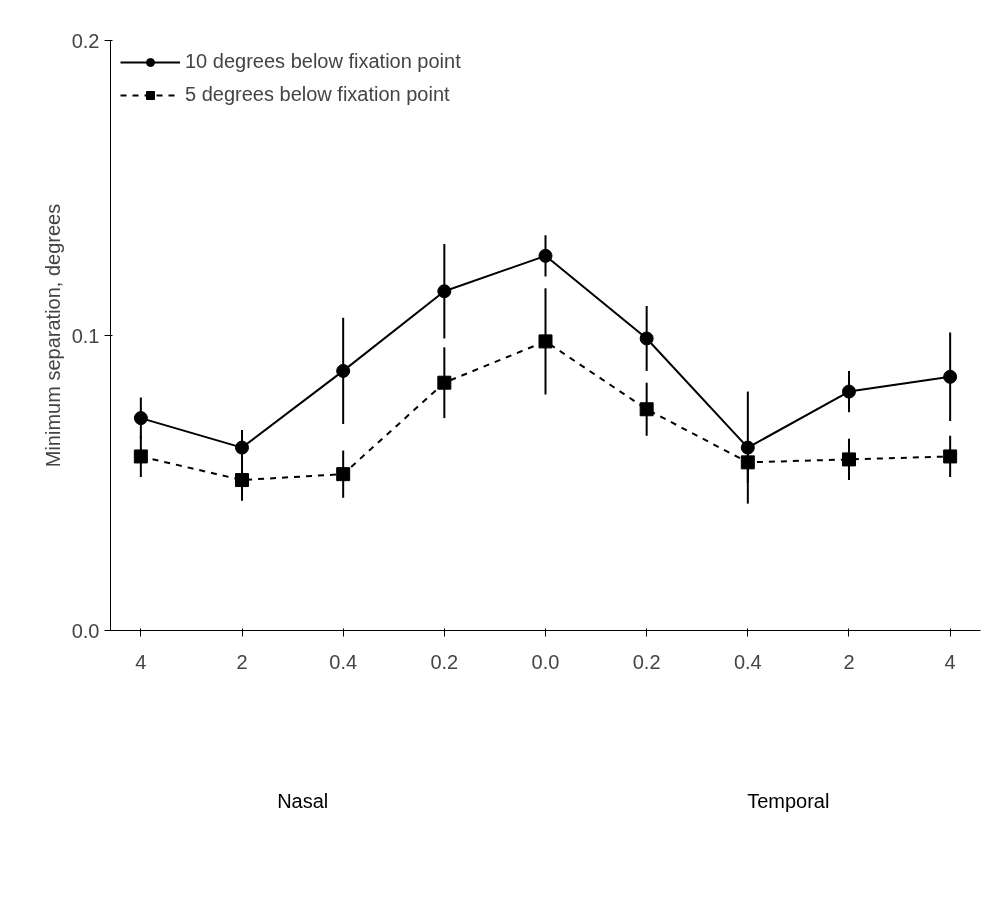  I want to click on y-tick-label: 0.2, so click(85, 40).